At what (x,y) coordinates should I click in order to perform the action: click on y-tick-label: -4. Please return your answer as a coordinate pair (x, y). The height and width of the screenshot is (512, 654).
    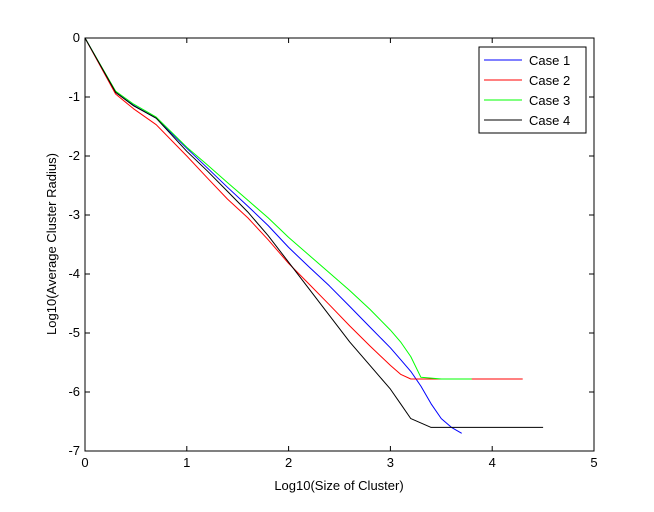
    Looking at the image, I should click on (74, 273).